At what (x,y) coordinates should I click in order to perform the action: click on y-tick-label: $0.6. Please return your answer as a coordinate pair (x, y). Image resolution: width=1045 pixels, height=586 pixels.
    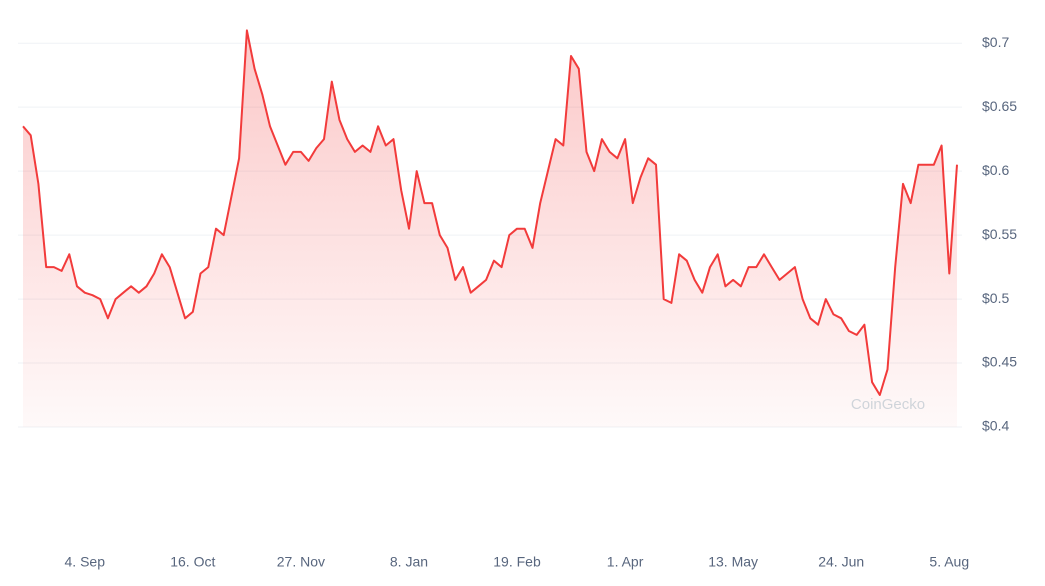
    Looking at the image, I should click on (995, 170).